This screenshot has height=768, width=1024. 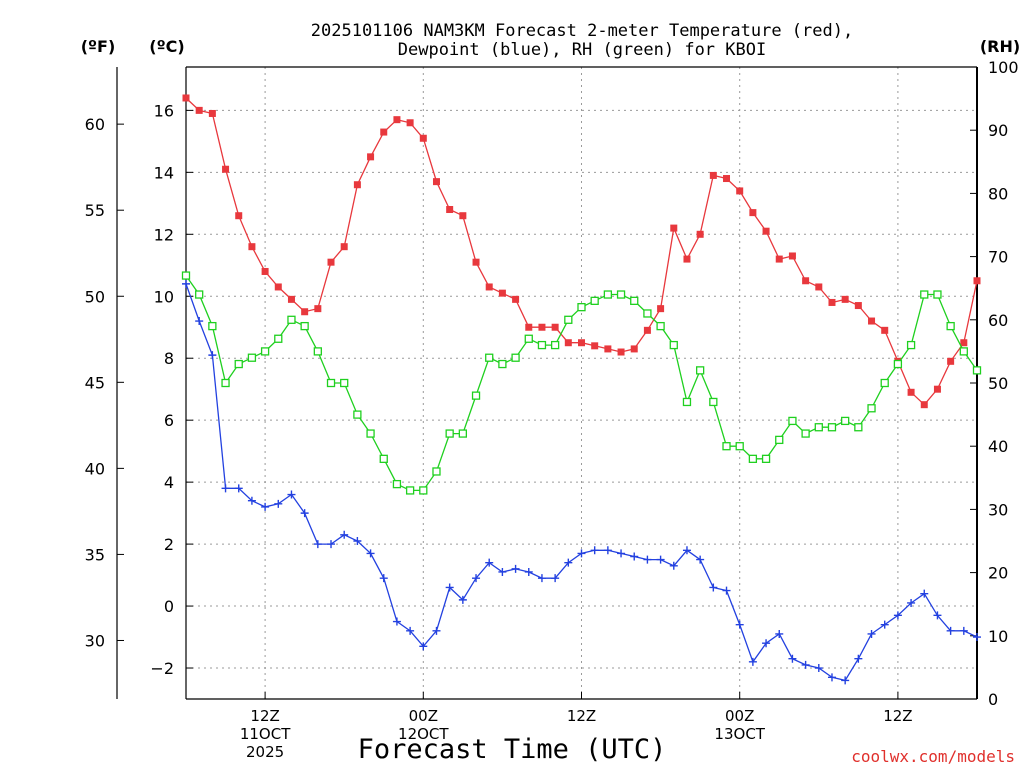 What do you see at coordinates (1003, 67) in the screenshot?
I see `rh-tick-label: 100` at bounding box center [1003, 67].